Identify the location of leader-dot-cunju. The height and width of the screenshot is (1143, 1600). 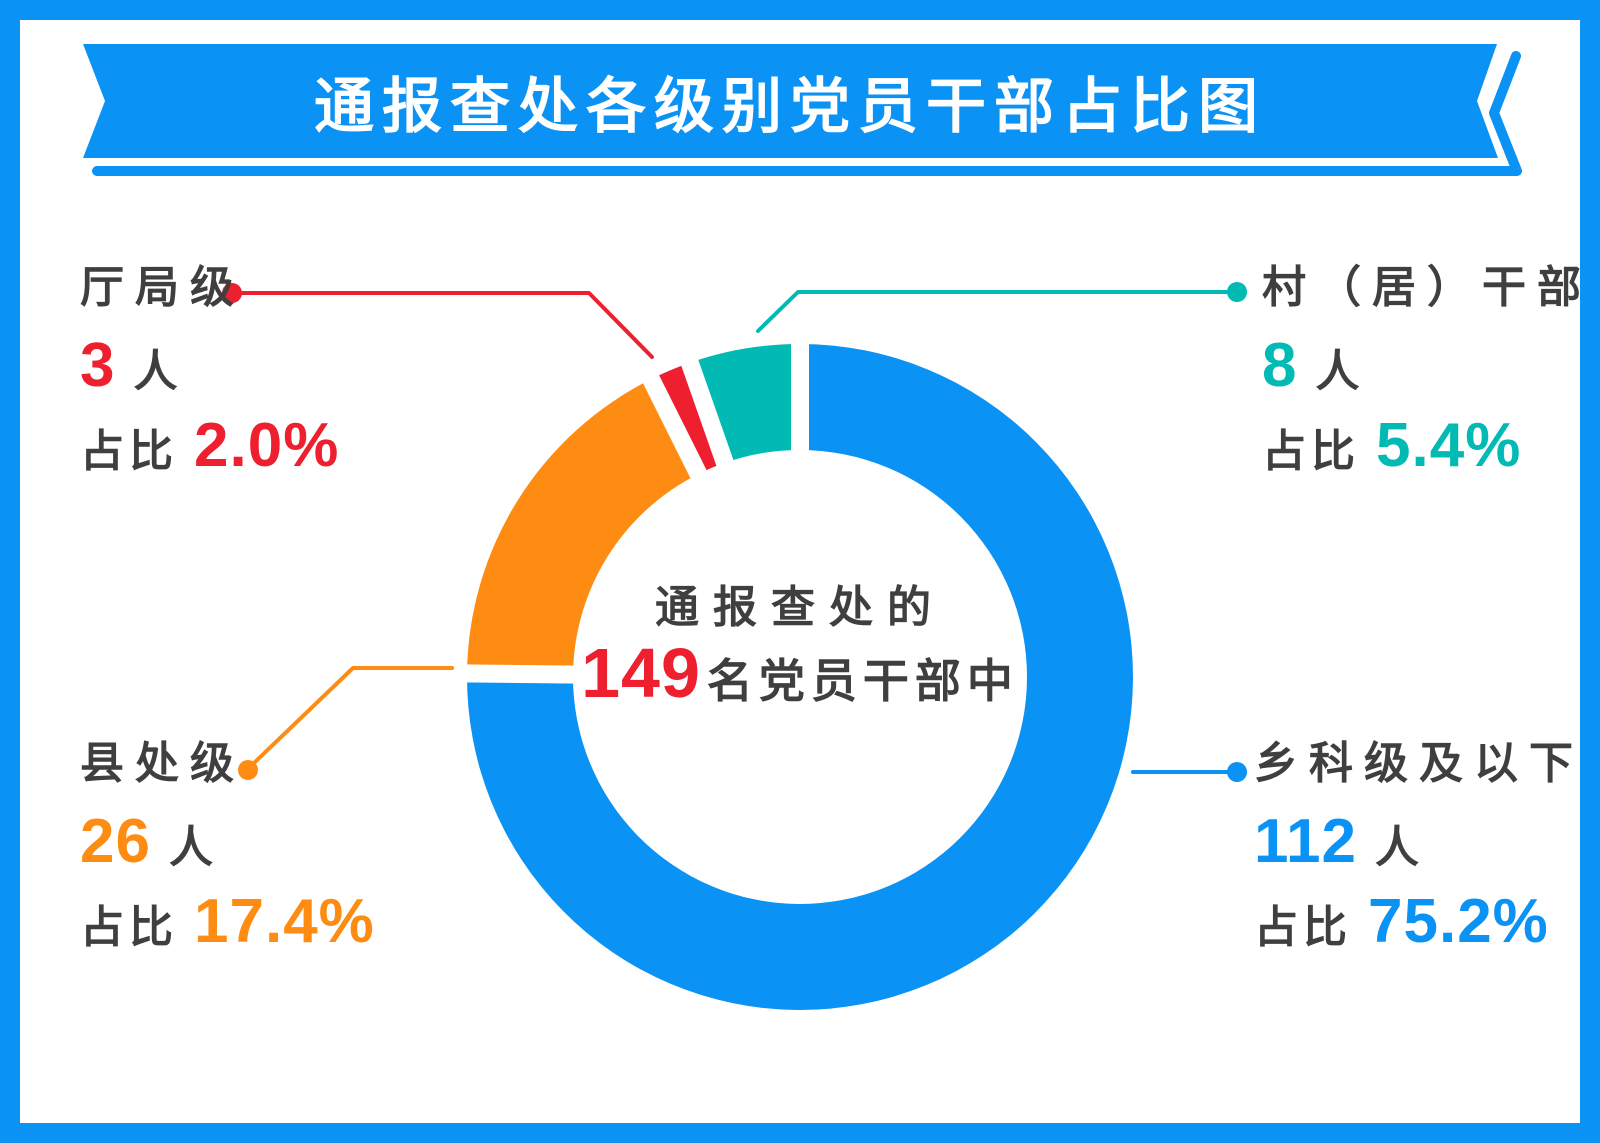
(1237, 292).